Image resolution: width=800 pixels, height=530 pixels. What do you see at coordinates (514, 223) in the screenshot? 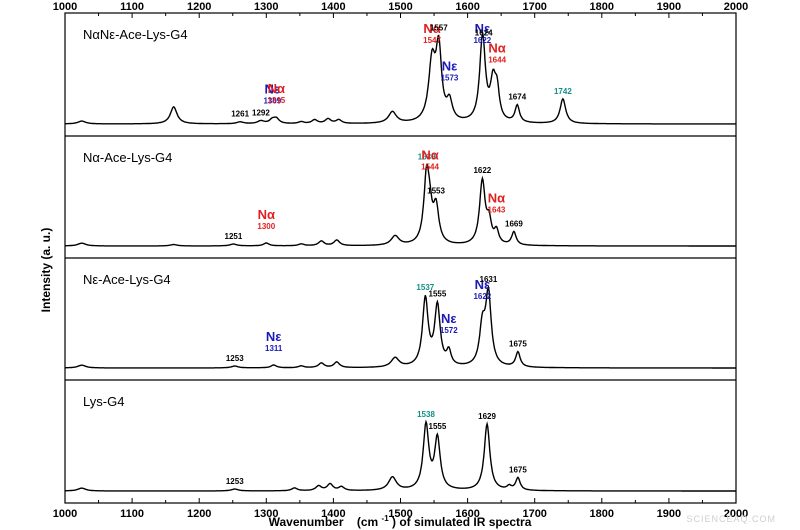
I see `peak-label: 1669` at bounding box center [514, 223].